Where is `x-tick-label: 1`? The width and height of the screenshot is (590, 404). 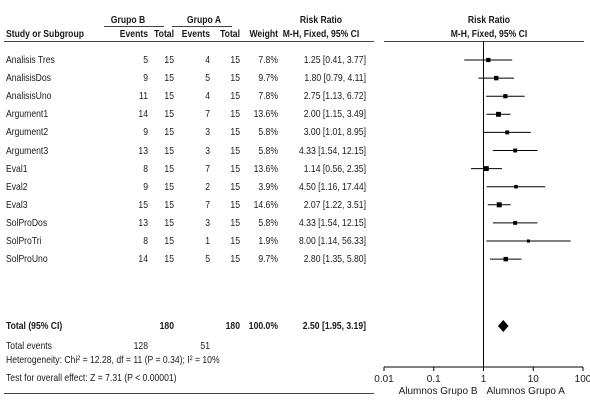 x-tick-label: 1 is located at coordinates (484, 379).